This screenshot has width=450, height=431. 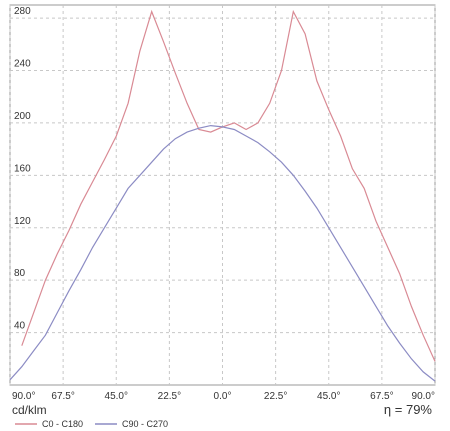 I want to click on efficiency: η = 79%, so click(x=408, y=409).